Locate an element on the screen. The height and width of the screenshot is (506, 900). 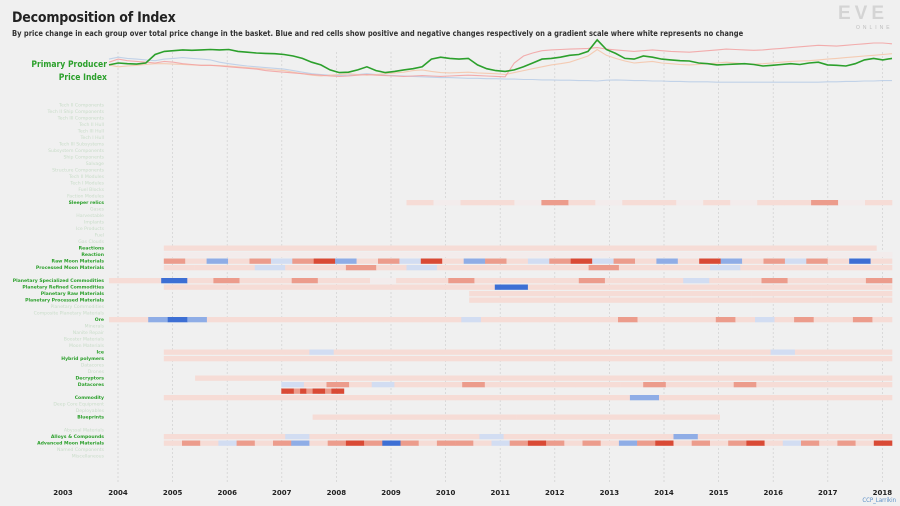
heatmap-row-label: Ice is located at coordinates (100, 353).